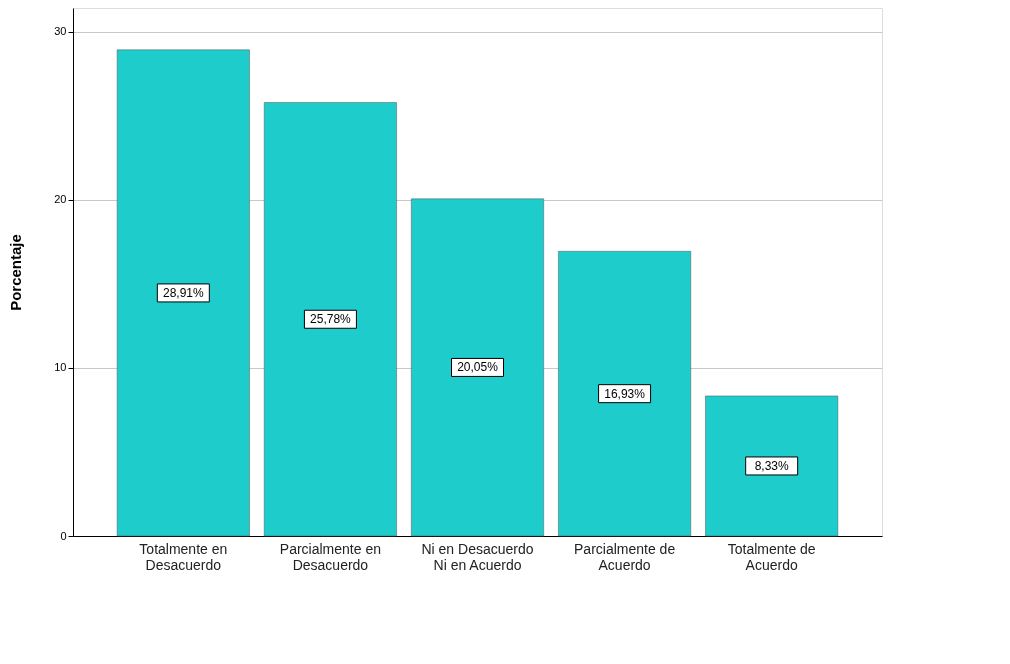 The height and width of the screenshot is (664, 1010). I want to click on data-label: 20,05%, so click(478, 367).